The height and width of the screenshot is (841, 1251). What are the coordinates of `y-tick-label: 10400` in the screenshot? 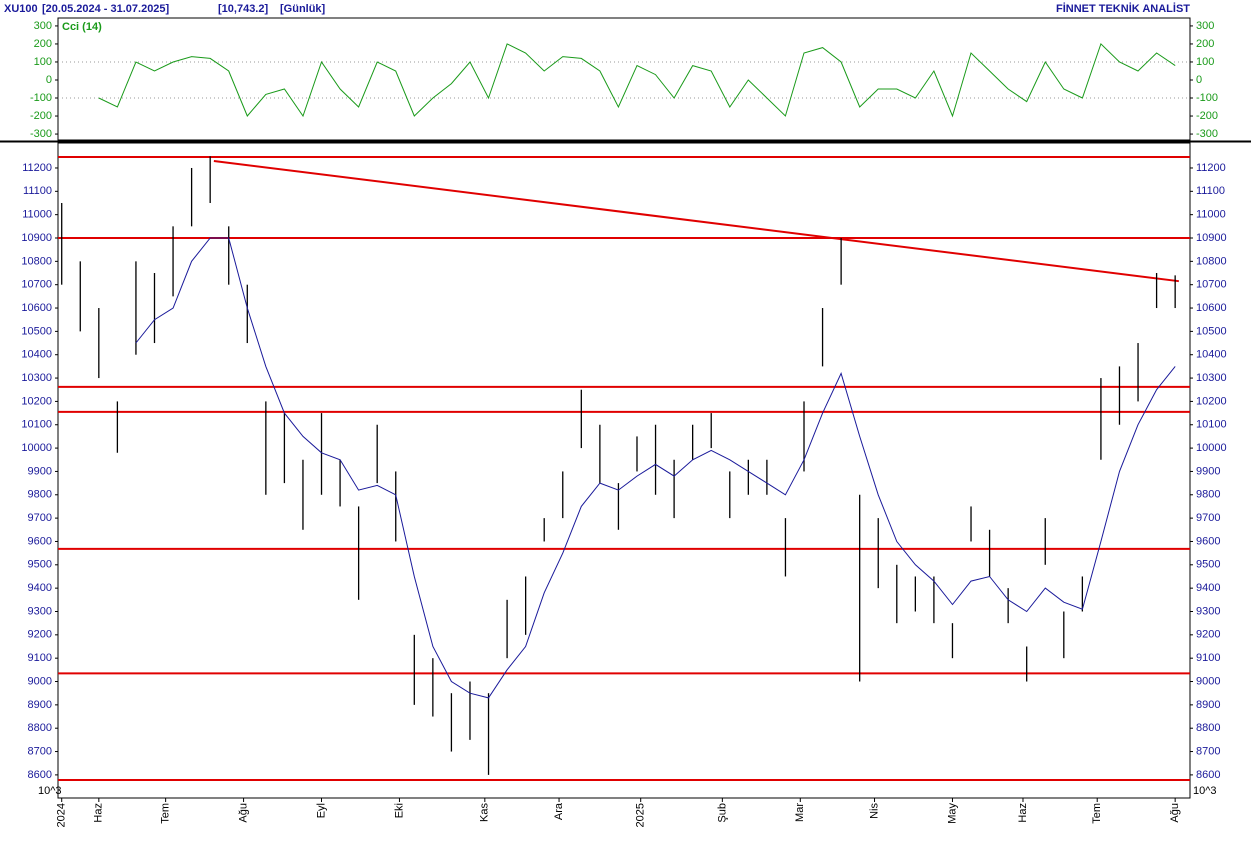 It's located at (36, 355).